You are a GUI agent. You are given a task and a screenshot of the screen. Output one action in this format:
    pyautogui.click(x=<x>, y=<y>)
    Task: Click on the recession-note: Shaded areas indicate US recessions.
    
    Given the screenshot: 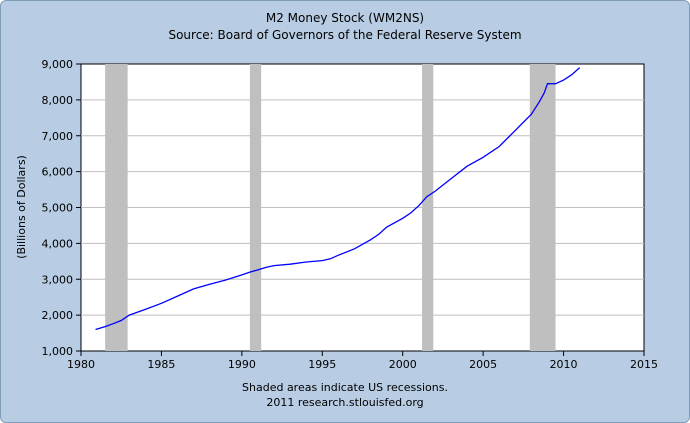 What is the action you would take?
    pyautogui.click(x=345, y=387)
    